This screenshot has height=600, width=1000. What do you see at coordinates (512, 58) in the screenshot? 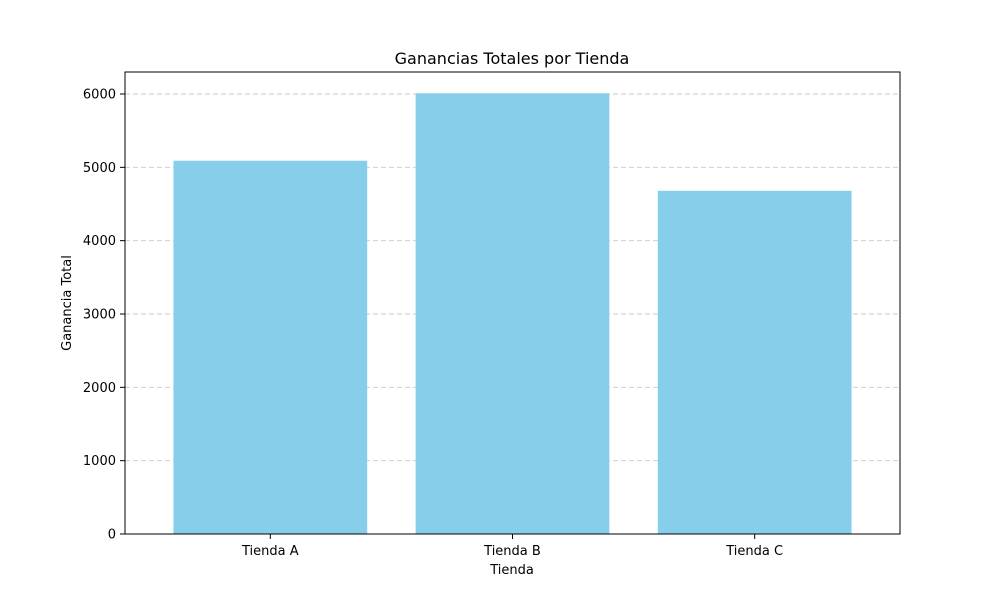
I see `chart-title: Ganancias Totales por Tienda` at bounding box center [512, 58].